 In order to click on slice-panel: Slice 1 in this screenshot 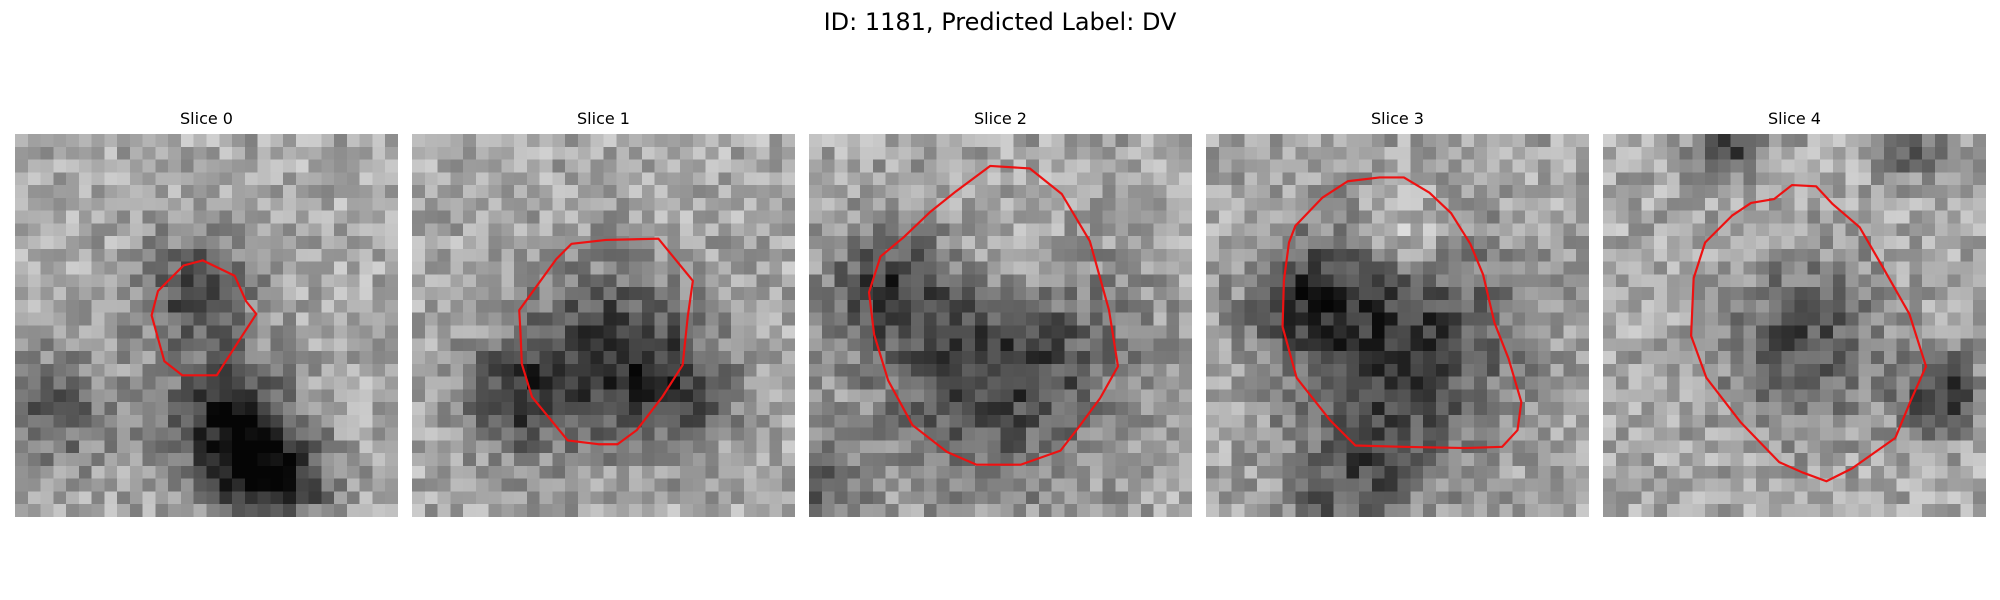, I will do `click(603, 313)`.